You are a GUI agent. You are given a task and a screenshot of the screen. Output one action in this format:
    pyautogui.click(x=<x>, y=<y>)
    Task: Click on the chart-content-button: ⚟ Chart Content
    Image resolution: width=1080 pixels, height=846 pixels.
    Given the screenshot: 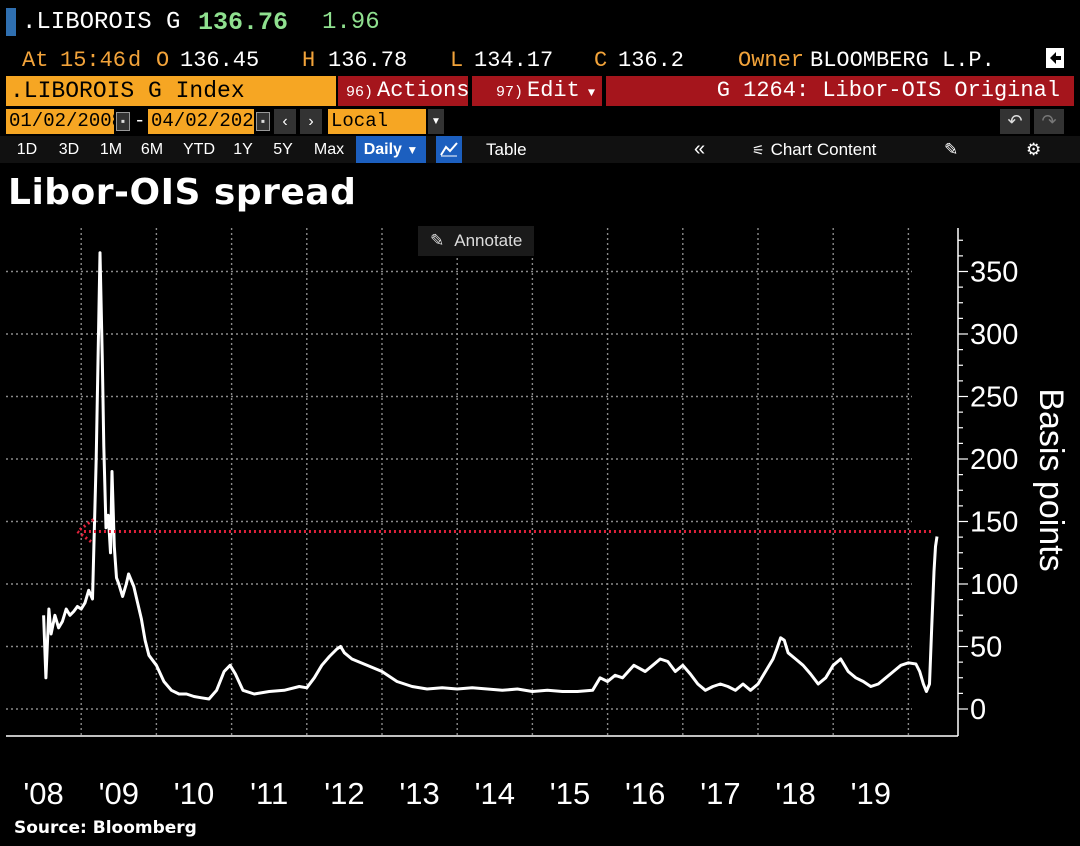 What is the action you would take?
    pyautogui.click(x=814, y=149)
    